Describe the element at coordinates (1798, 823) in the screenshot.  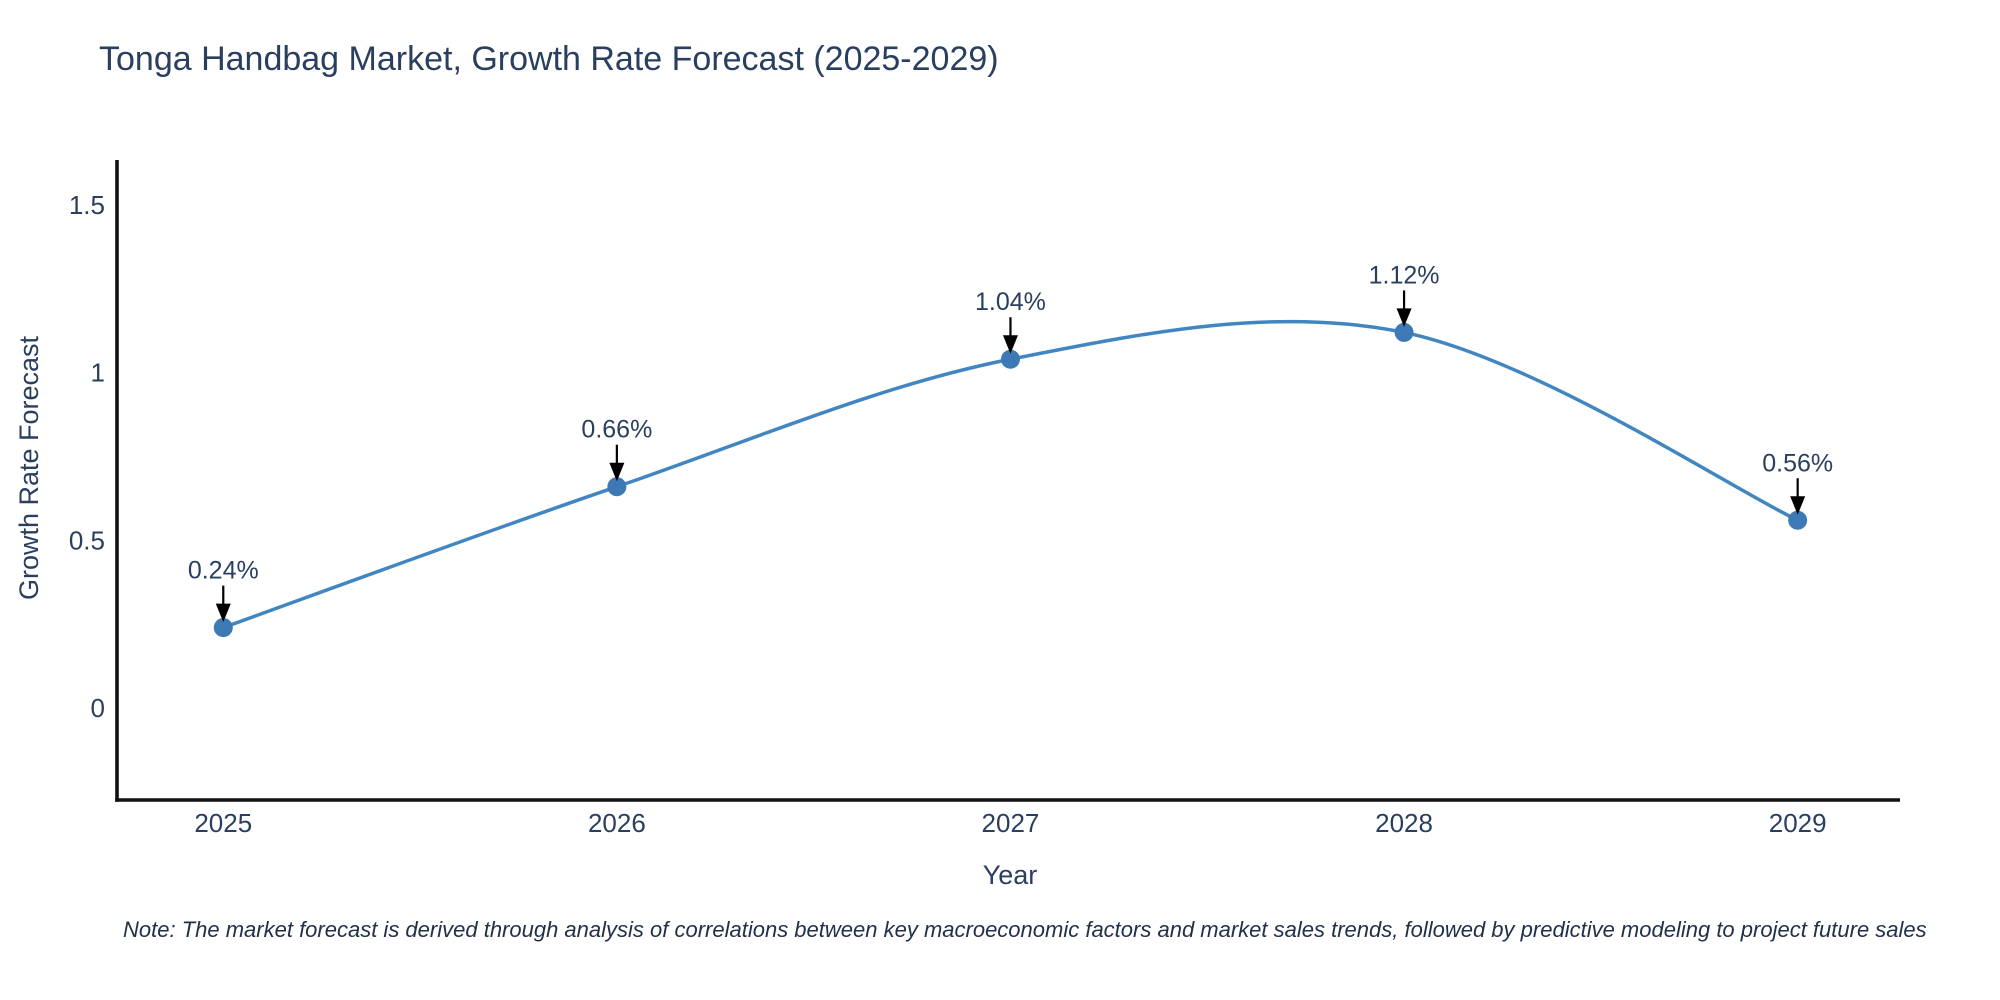
I see `x-tick-label: 2029` at that location.